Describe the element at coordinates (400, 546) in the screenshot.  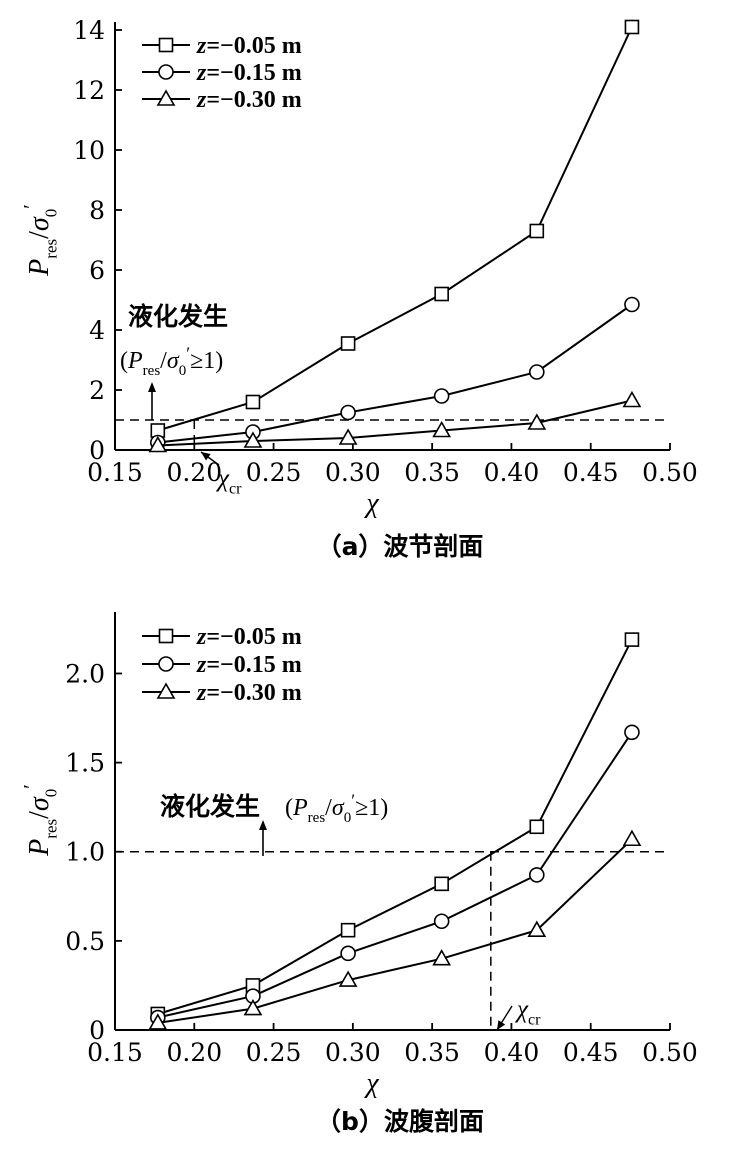
I see `panel-caption: （a）波节剖面` at that location.